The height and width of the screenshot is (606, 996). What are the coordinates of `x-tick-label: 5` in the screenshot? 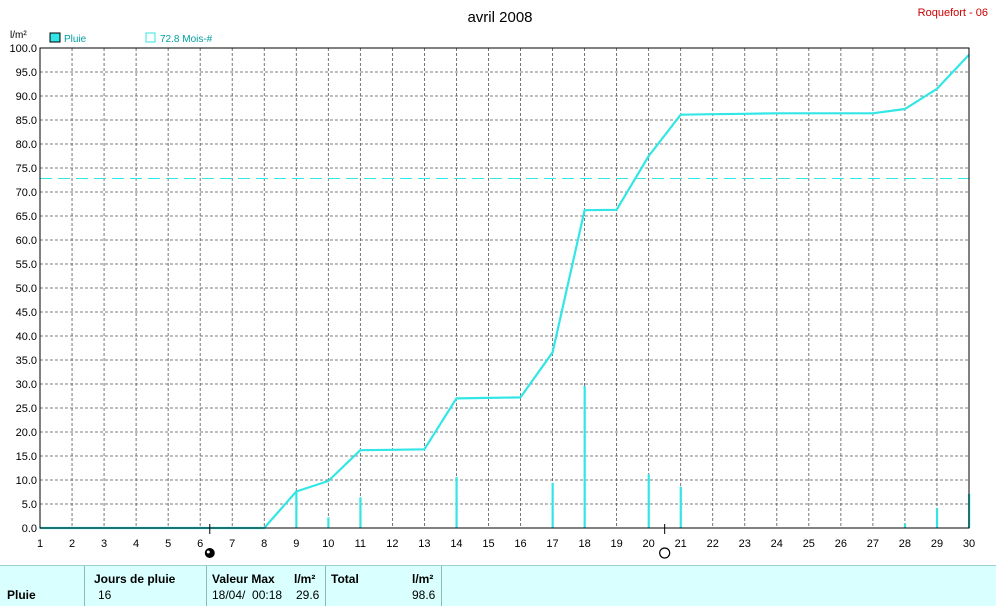 It's located at (168, 544).